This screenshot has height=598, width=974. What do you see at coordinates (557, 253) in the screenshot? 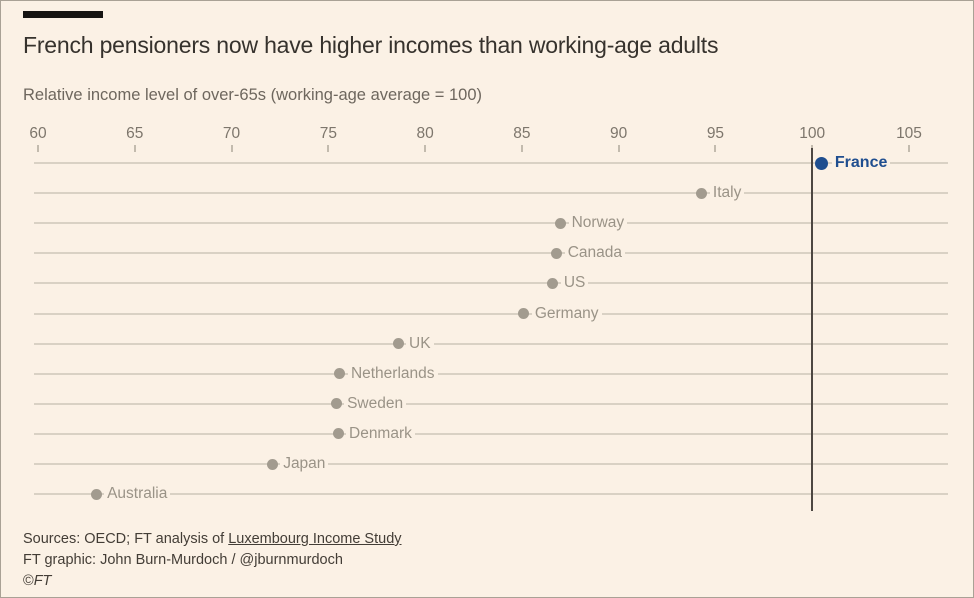
I see `data-dot-canada` at bounding box center [557, 253].